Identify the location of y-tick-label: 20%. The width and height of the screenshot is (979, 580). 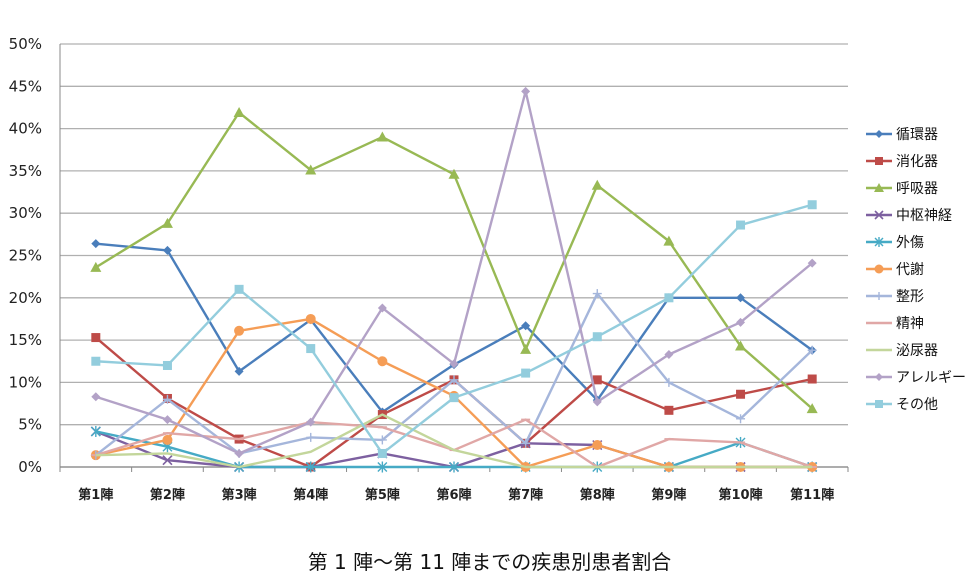
(25, 298).